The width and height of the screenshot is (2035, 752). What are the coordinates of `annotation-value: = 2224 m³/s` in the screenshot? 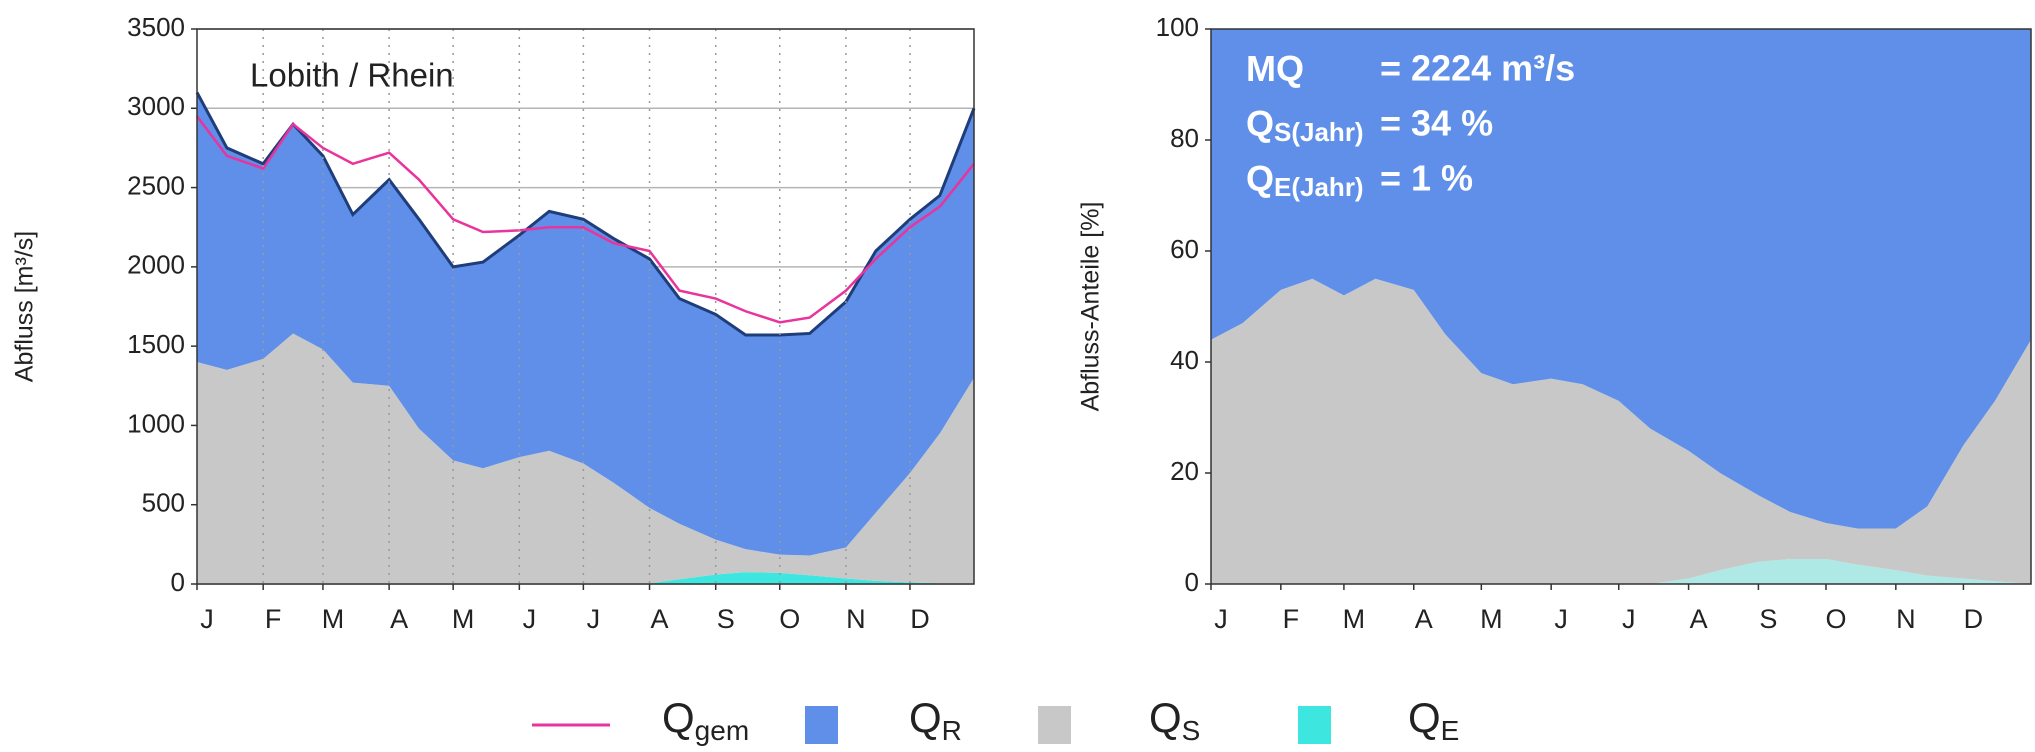 It's located at (1477, 68).